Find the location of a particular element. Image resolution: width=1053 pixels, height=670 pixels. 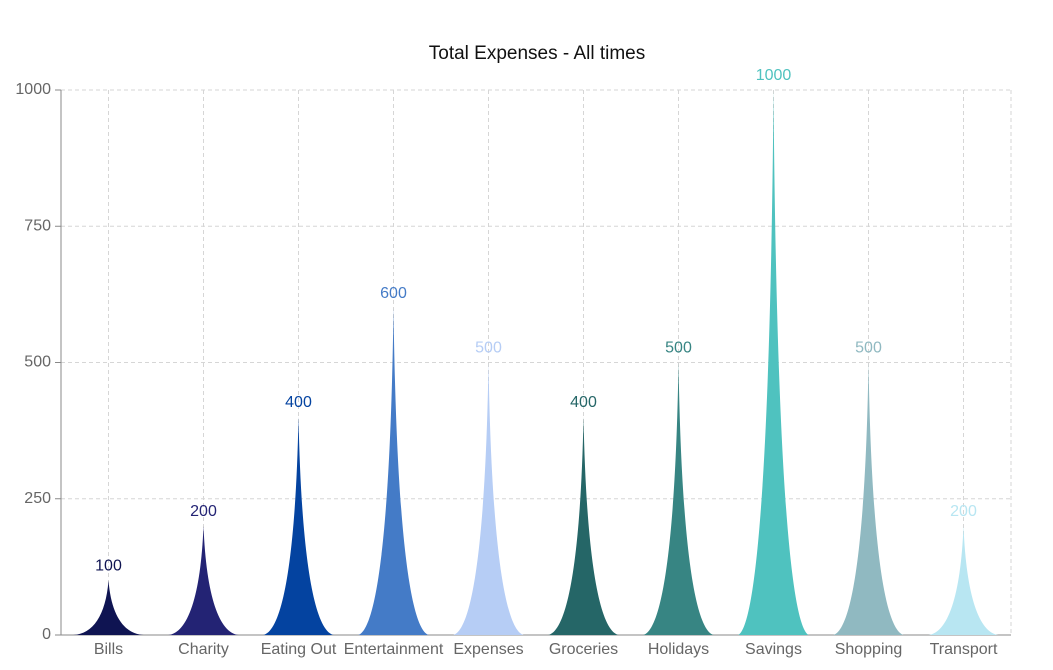

y-tick-label: 0 is located at coordinates (46, 634).